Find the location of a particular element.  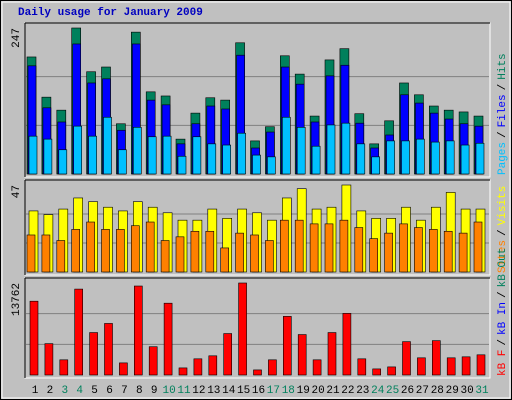

y-tick-label: 13762 is located at coordinates (17, 299).